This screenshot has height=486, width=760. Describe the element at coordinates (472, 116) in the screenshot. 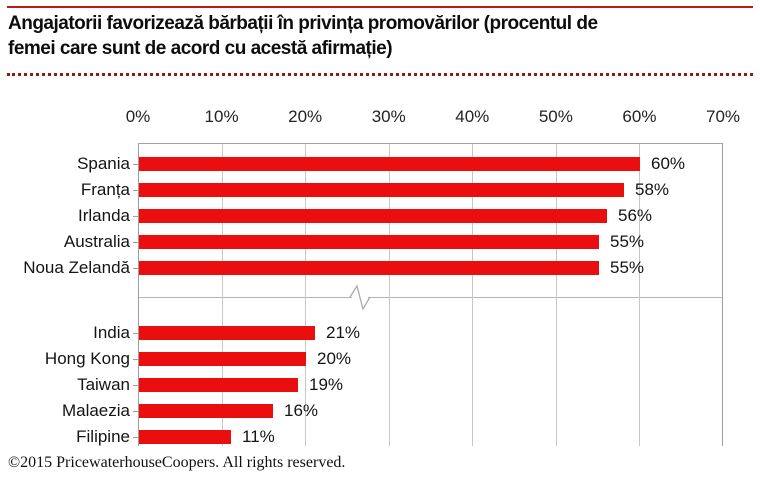

I see `x-tick-label: 40%` at that location.